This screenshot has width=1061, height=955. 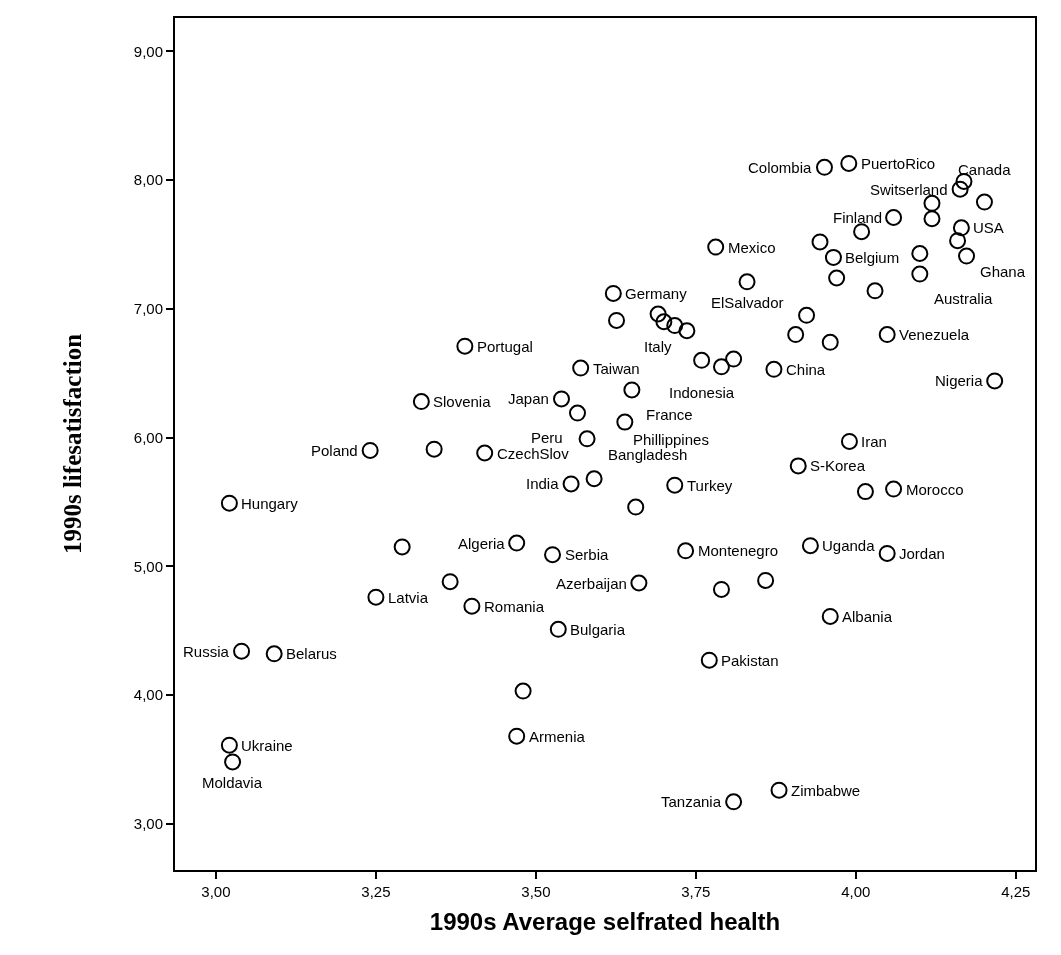 What do you see at coordinates (528, 398) in the screenshot?
I see `annotation: Japan` at bounding box center [528, 398].